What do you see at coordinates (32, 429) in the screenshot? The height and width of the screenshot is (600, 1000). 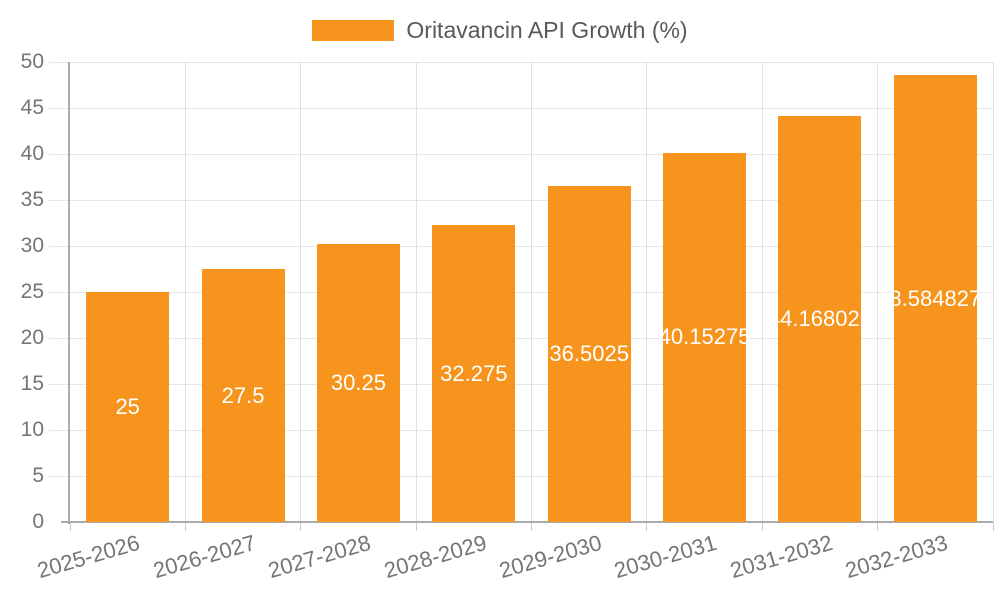 I see `y-tick-label: 10` at bounding box center [32, 429].